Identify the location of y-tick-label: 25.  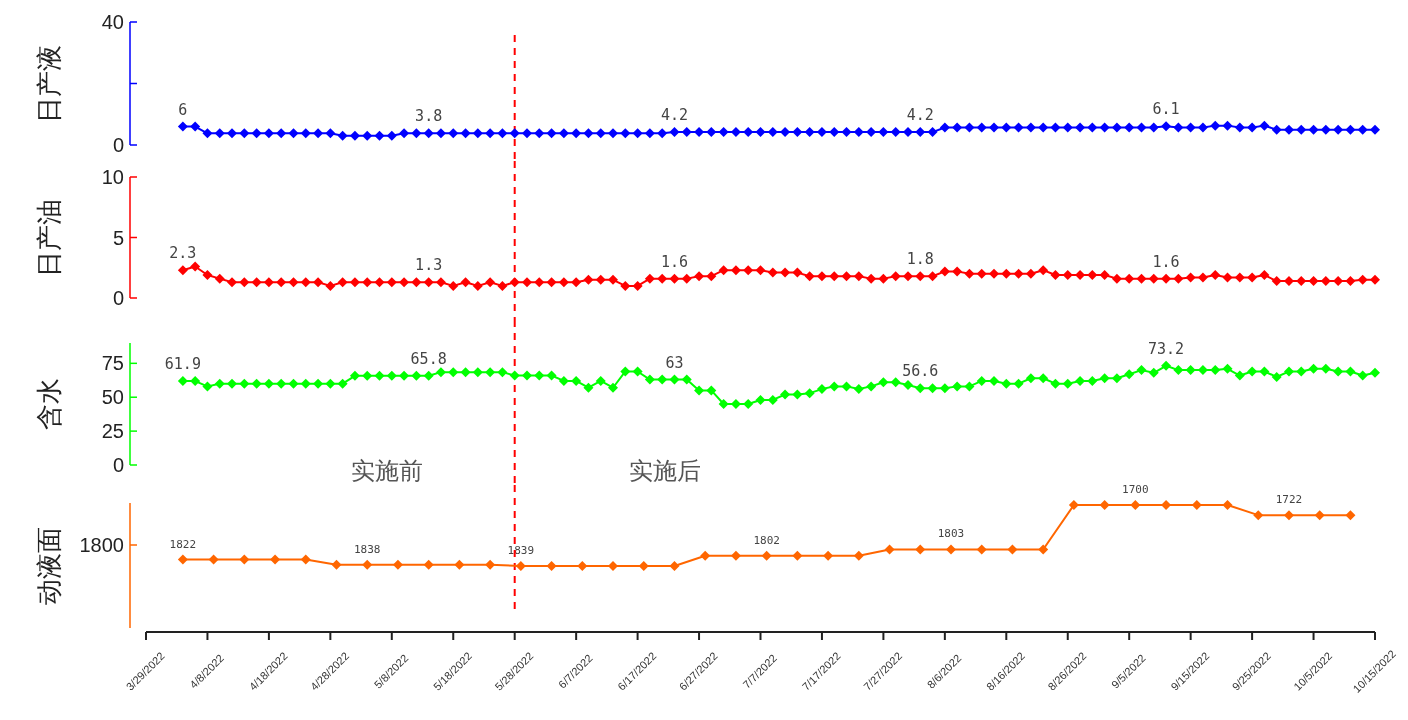
(112, 431).